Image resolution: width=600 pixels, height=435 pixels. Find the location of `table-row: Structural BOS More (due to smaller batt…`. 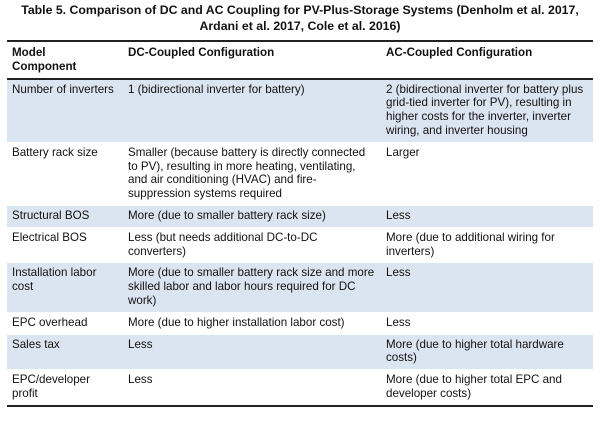

table-row: Structural BOS More (due to smaller batt… is located at coordinates (300, 216).